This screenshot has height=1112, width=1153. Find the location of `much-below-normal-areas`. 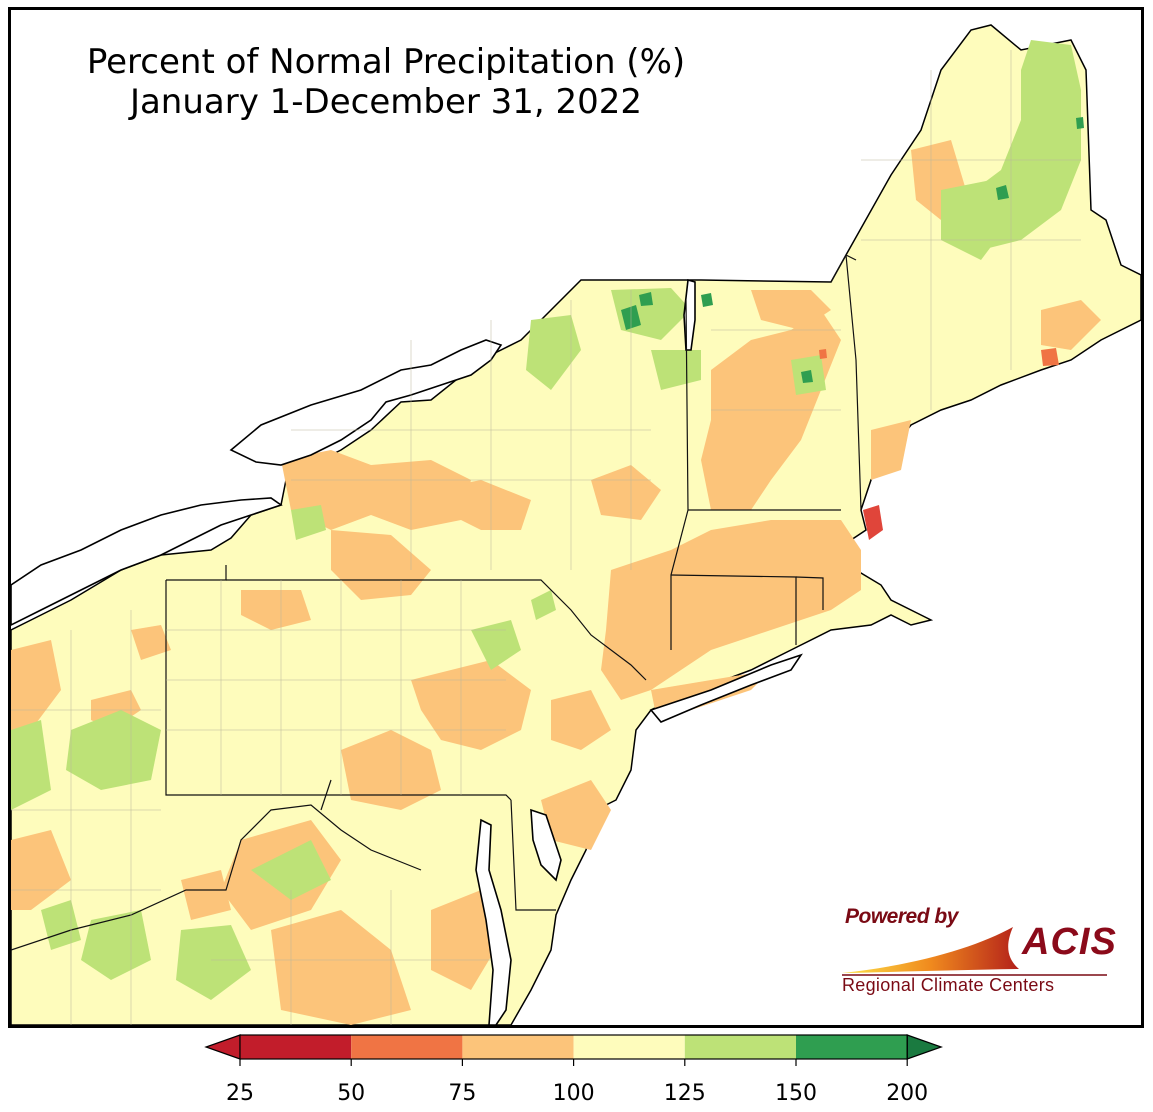

much-below-normal-areas is located at coordinates (939, 444).